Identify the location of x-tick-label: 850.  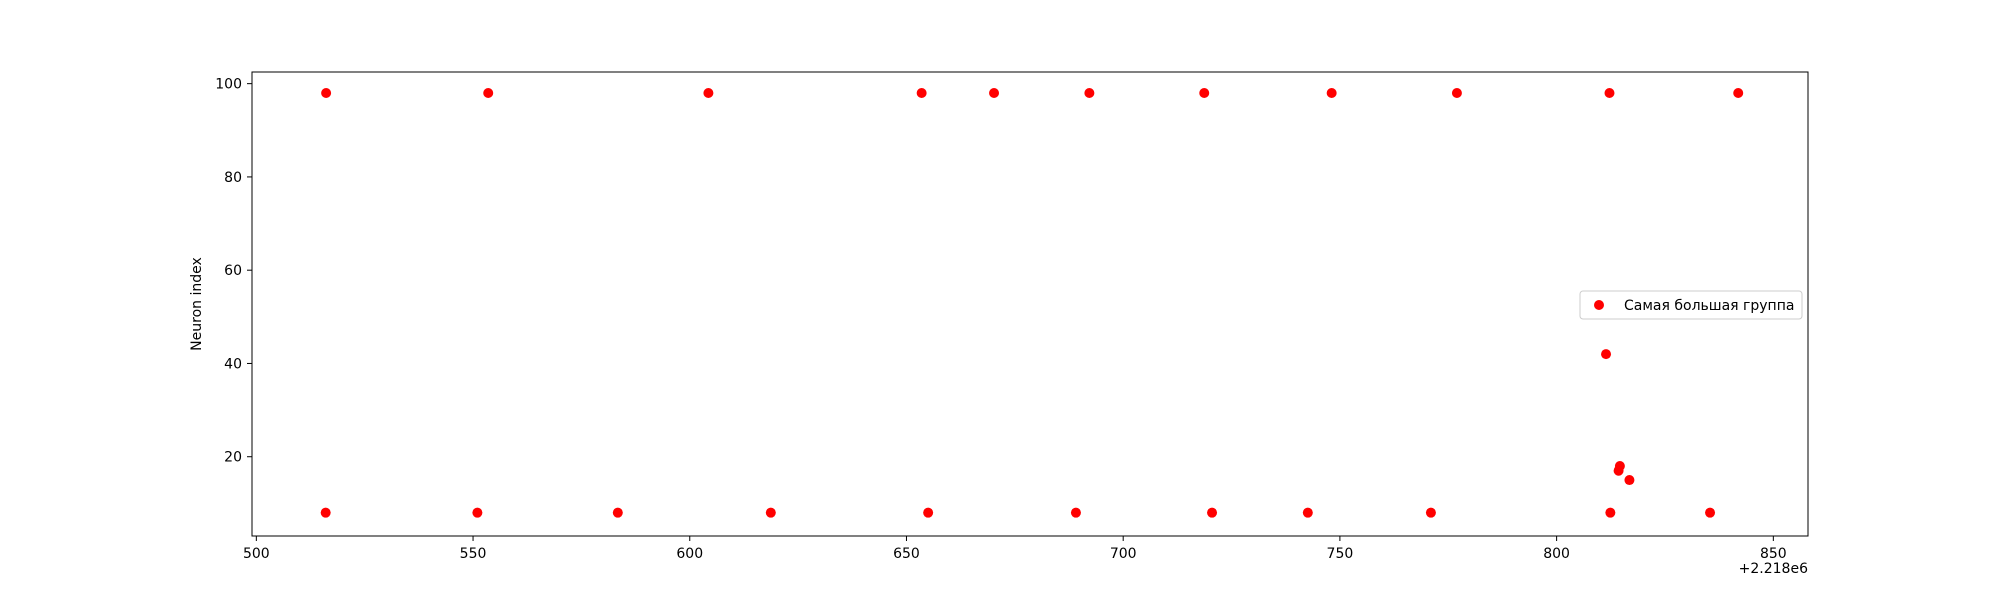
(1773, 554).